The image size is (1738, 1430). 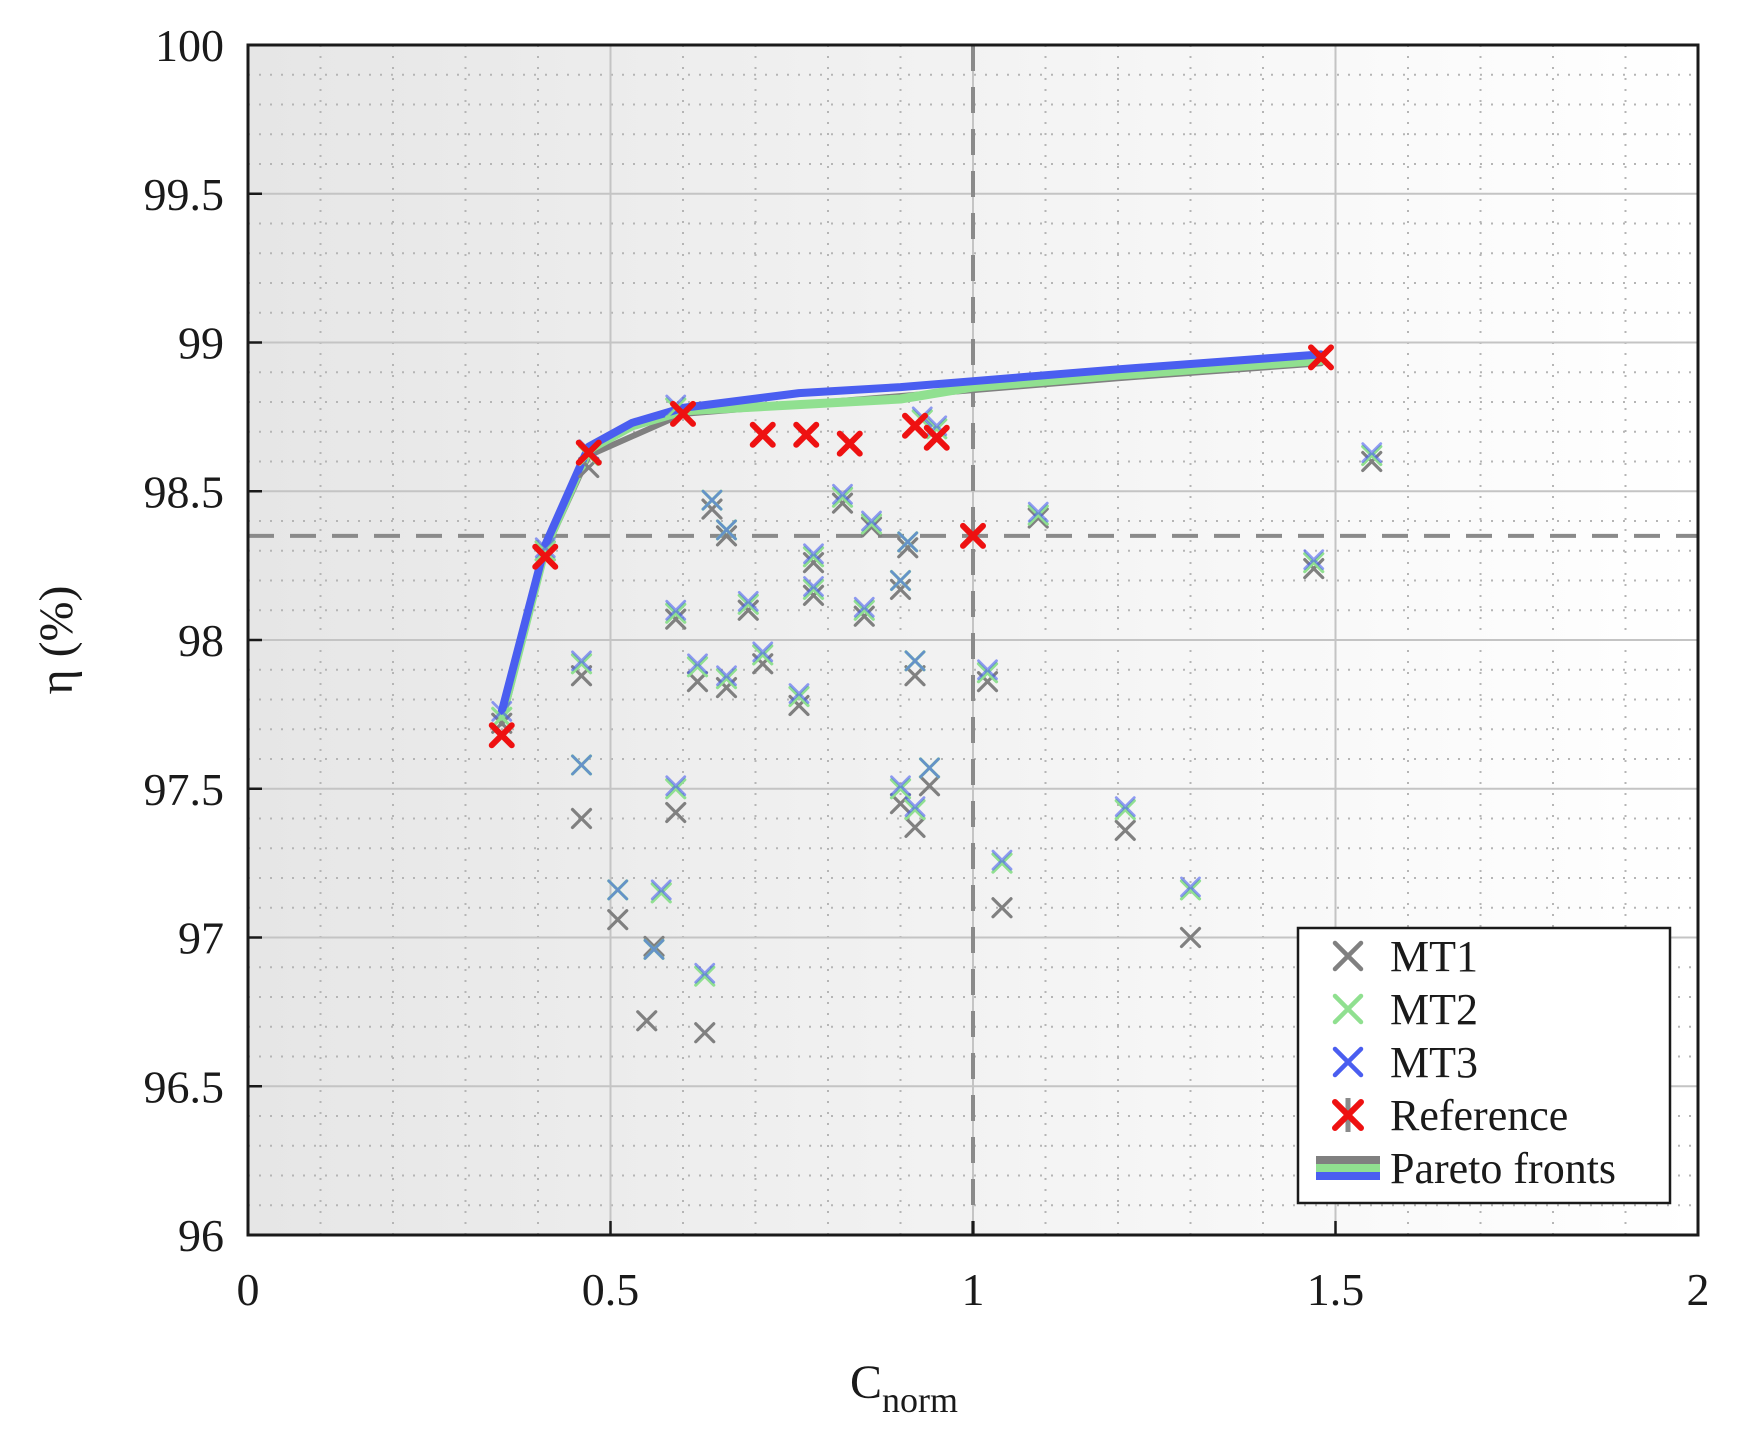 What do you see at coordinates (184, 194) in the screenshot?
I see `y-tick-label: 99.5` at bounding box center [184, 194].